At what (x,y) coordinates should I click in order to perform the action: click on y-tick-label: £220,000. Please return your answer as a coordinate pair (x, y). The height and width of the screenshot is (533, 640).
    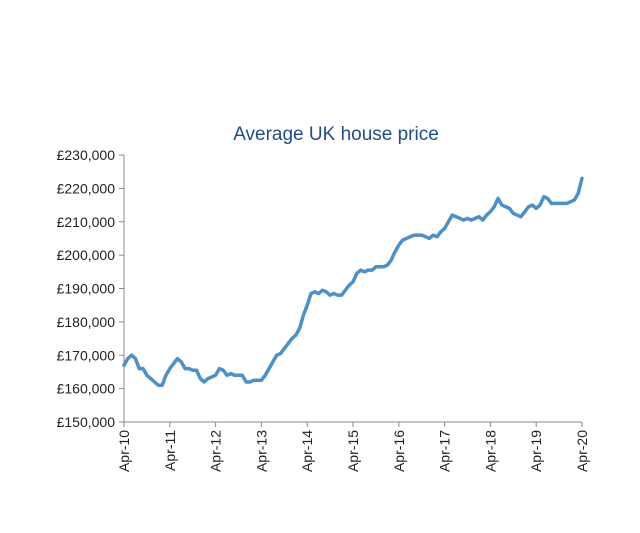
    Looking at the image, I should click on (86, 188).